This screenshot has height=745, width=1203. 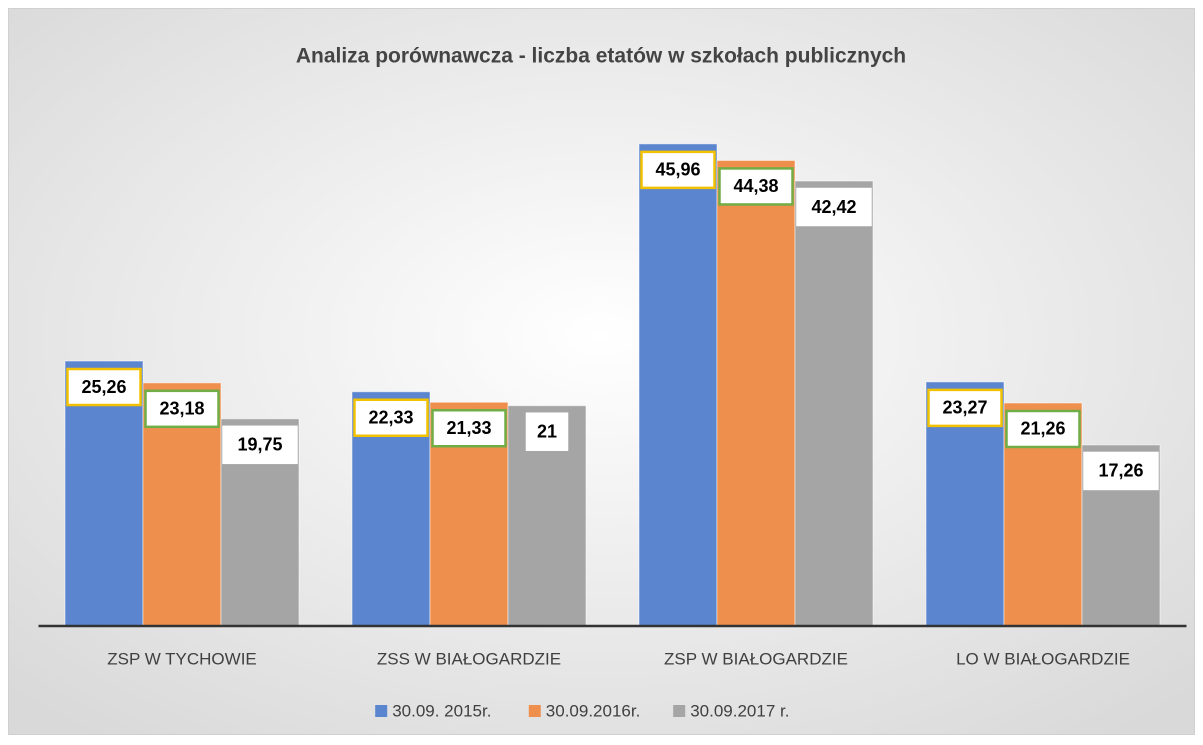 I want to click on data-label: 45,96, so click(x=677, y=170).